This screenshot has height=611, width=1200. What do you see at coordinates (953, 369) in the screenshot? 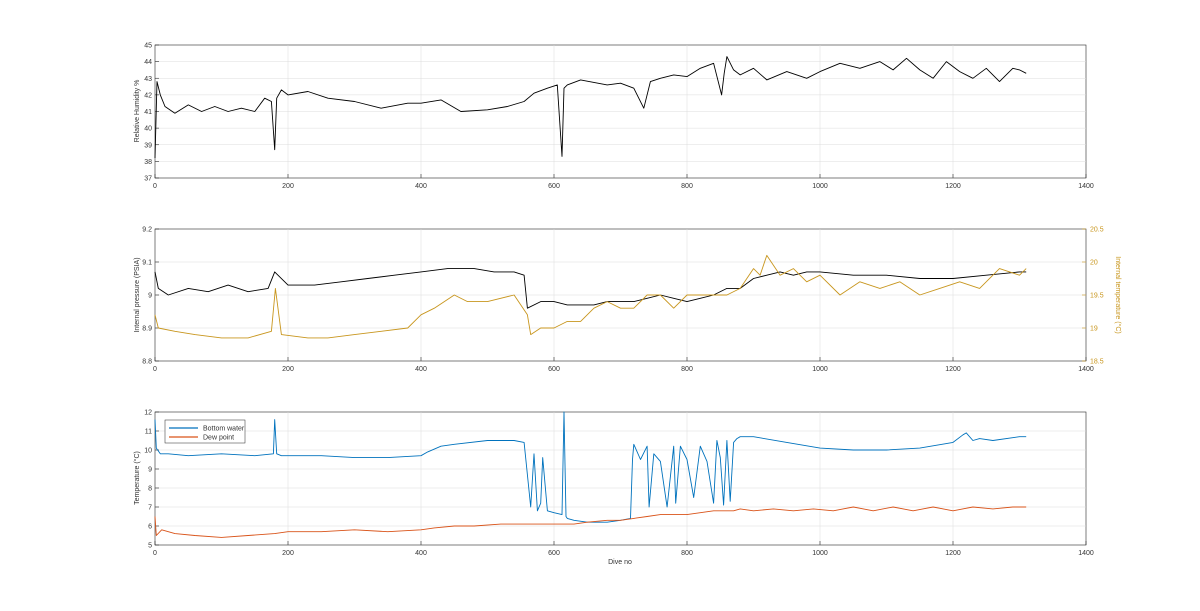
I see `pressure-x-tick-label-1200: 1200` at bounding box center [953, 369].